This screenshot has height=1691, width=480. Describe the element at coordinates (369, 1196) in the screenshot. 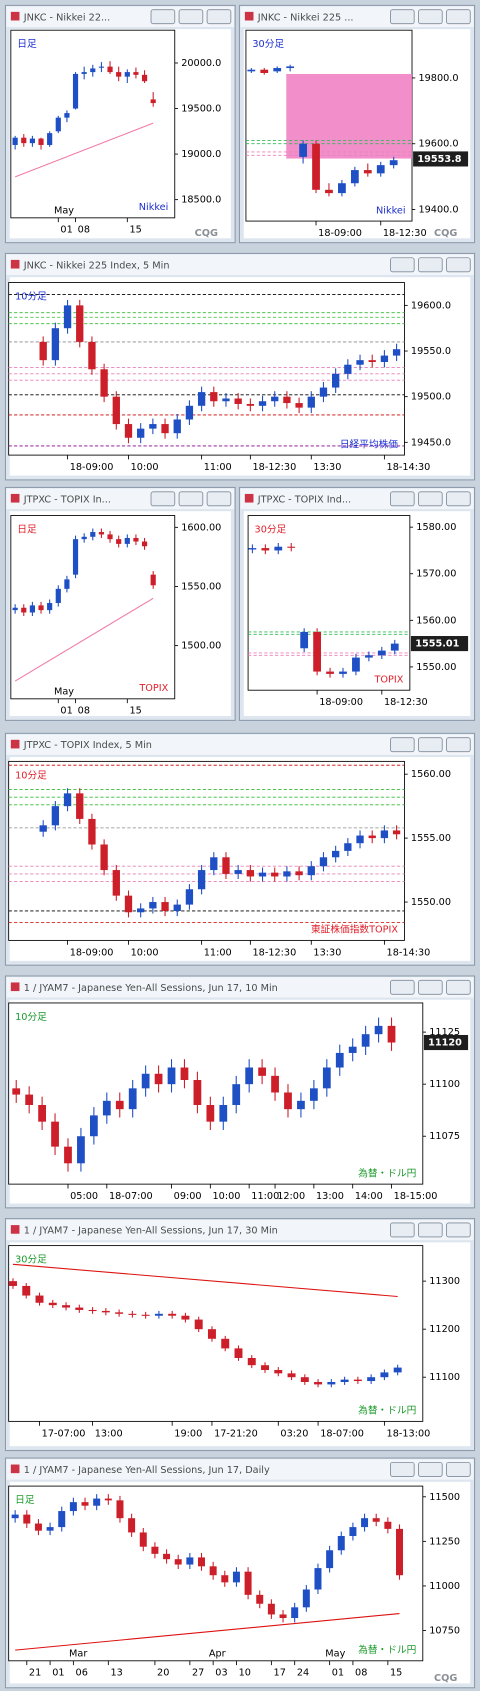

I see `x-tick-label: 14:00` at that location.